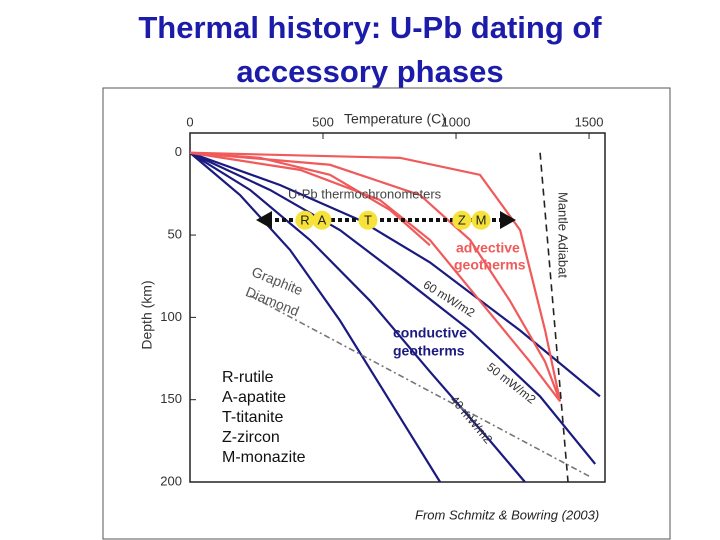 The width and height of the screenshot is (720, 540). What do you see at coordinates (488, 248) in the screenshot?
I see `annotation: advective` at bounding box center [488, 248].